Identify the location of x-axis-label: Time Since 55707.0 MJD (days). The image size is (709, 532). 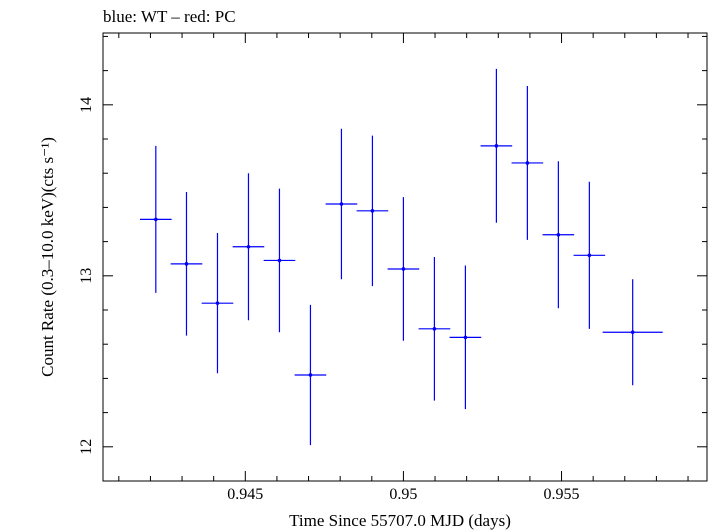
(400, 520).